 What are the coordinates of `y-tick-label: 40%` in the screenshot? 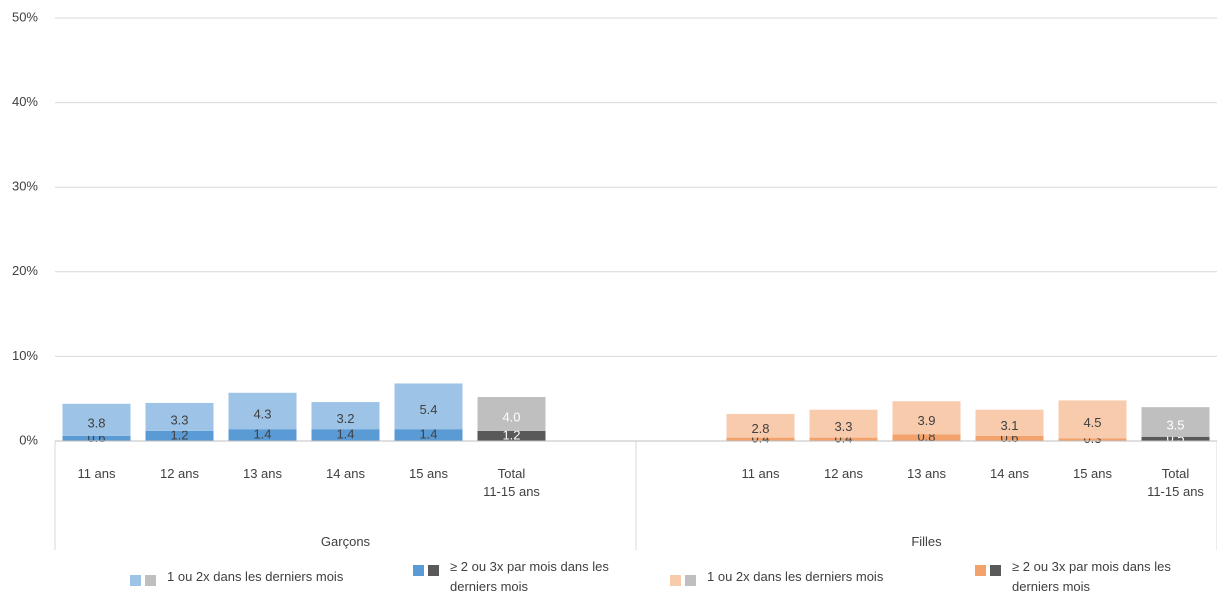 It's located at (25, 101).